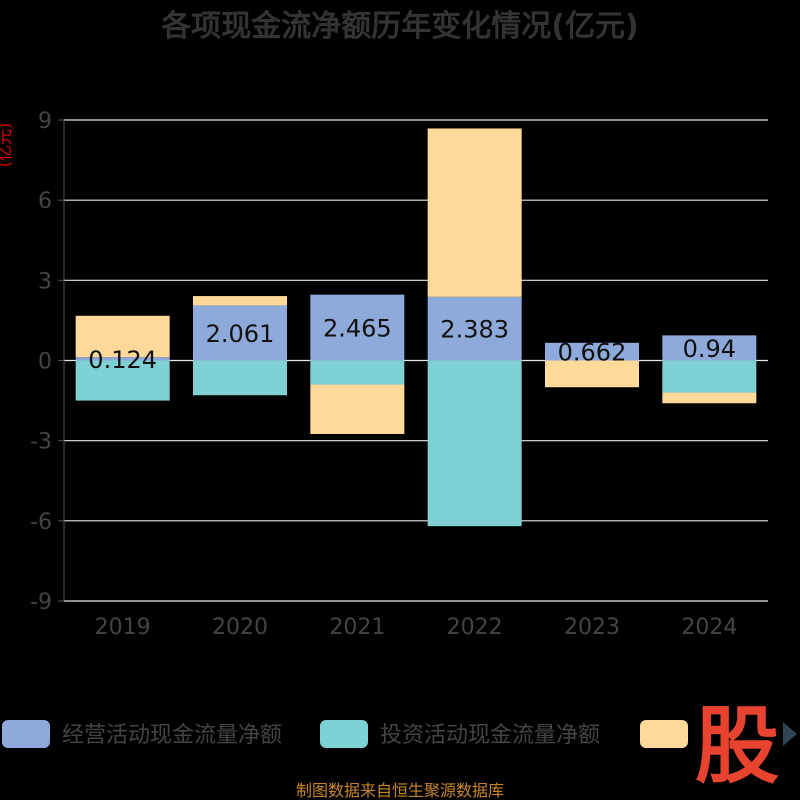 This screenshot has width=800, height=800. Describe the element at coordinates (45, 121) in the screenshot. I see `y-tick-label: 9` at that location.